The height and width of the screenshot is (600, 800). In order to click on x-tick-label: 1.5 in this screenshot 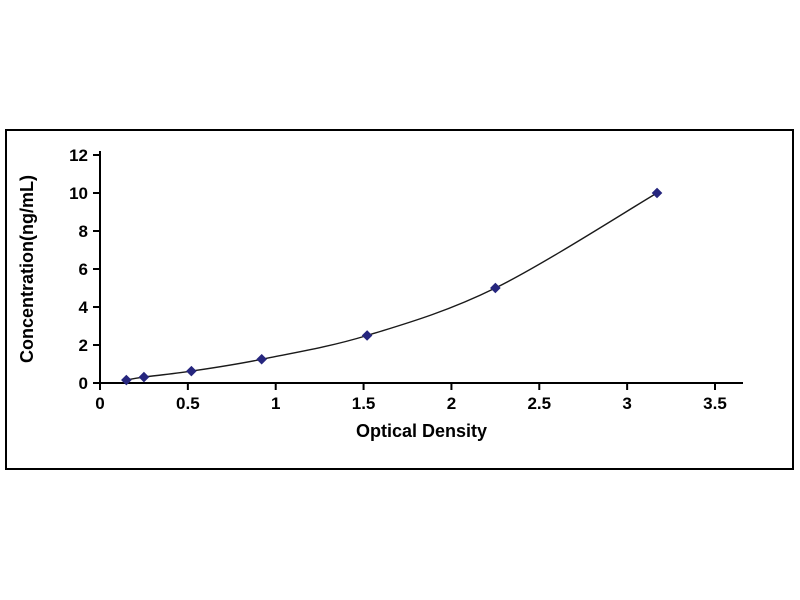, I will do `click(364, 403)`.